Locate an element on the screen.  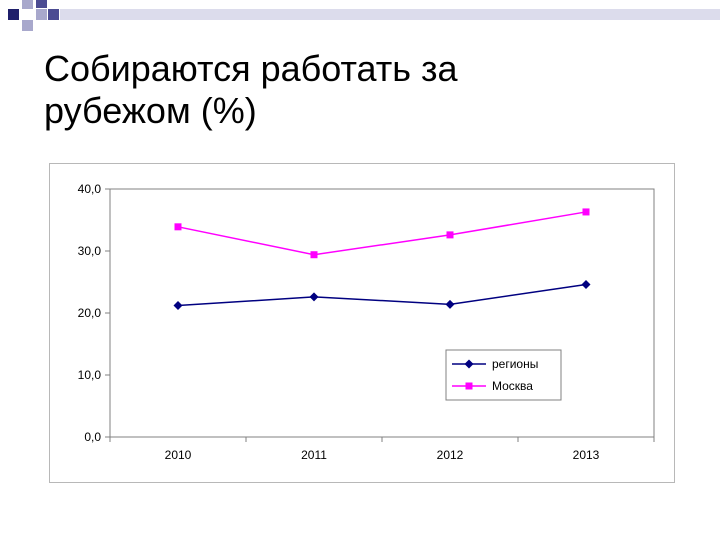
series-layer is located at coordinates (382, 259).